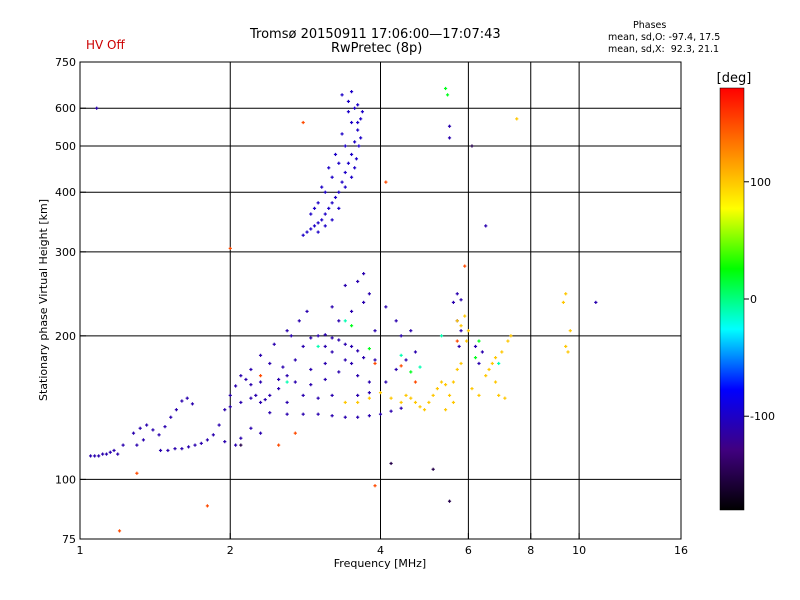  What do you see at coordinates (65, 336) in the screenshot?
I see `y-tick-label: 200` at bounding box center [65, 336].